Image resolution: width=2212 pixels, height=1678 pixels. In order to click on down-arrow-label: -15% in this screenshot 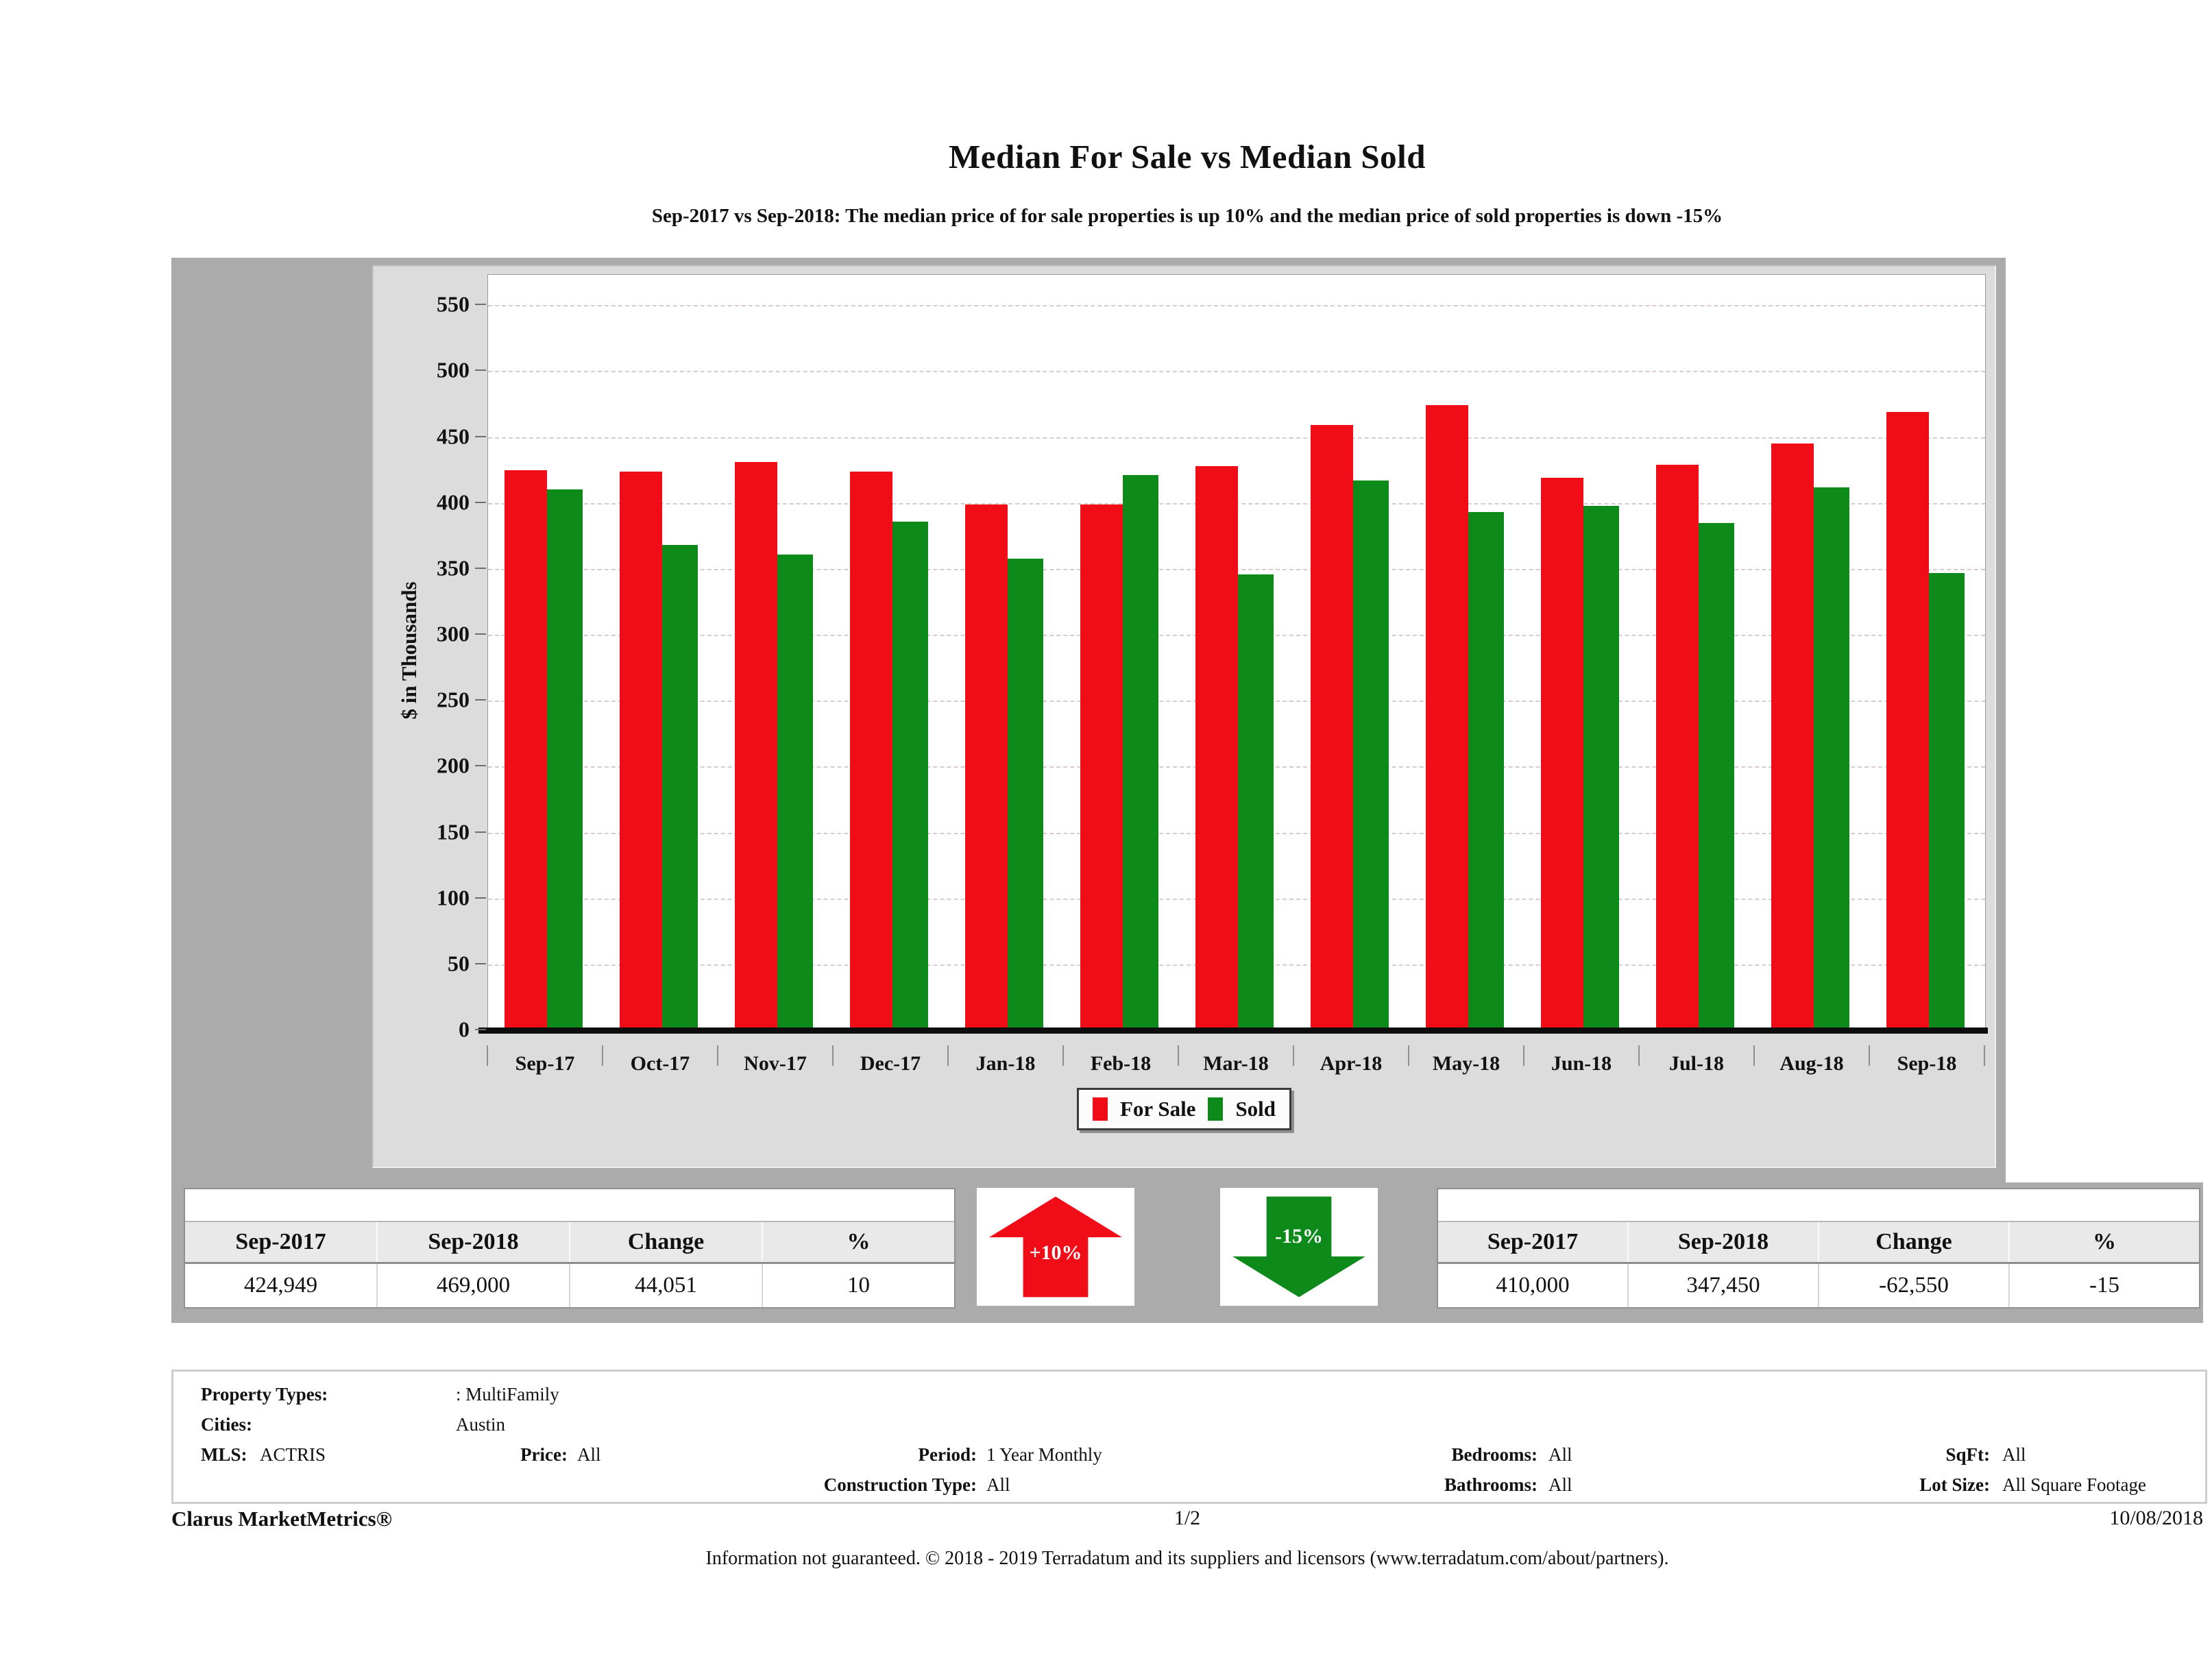, I will do `click(1299, 1236)`.